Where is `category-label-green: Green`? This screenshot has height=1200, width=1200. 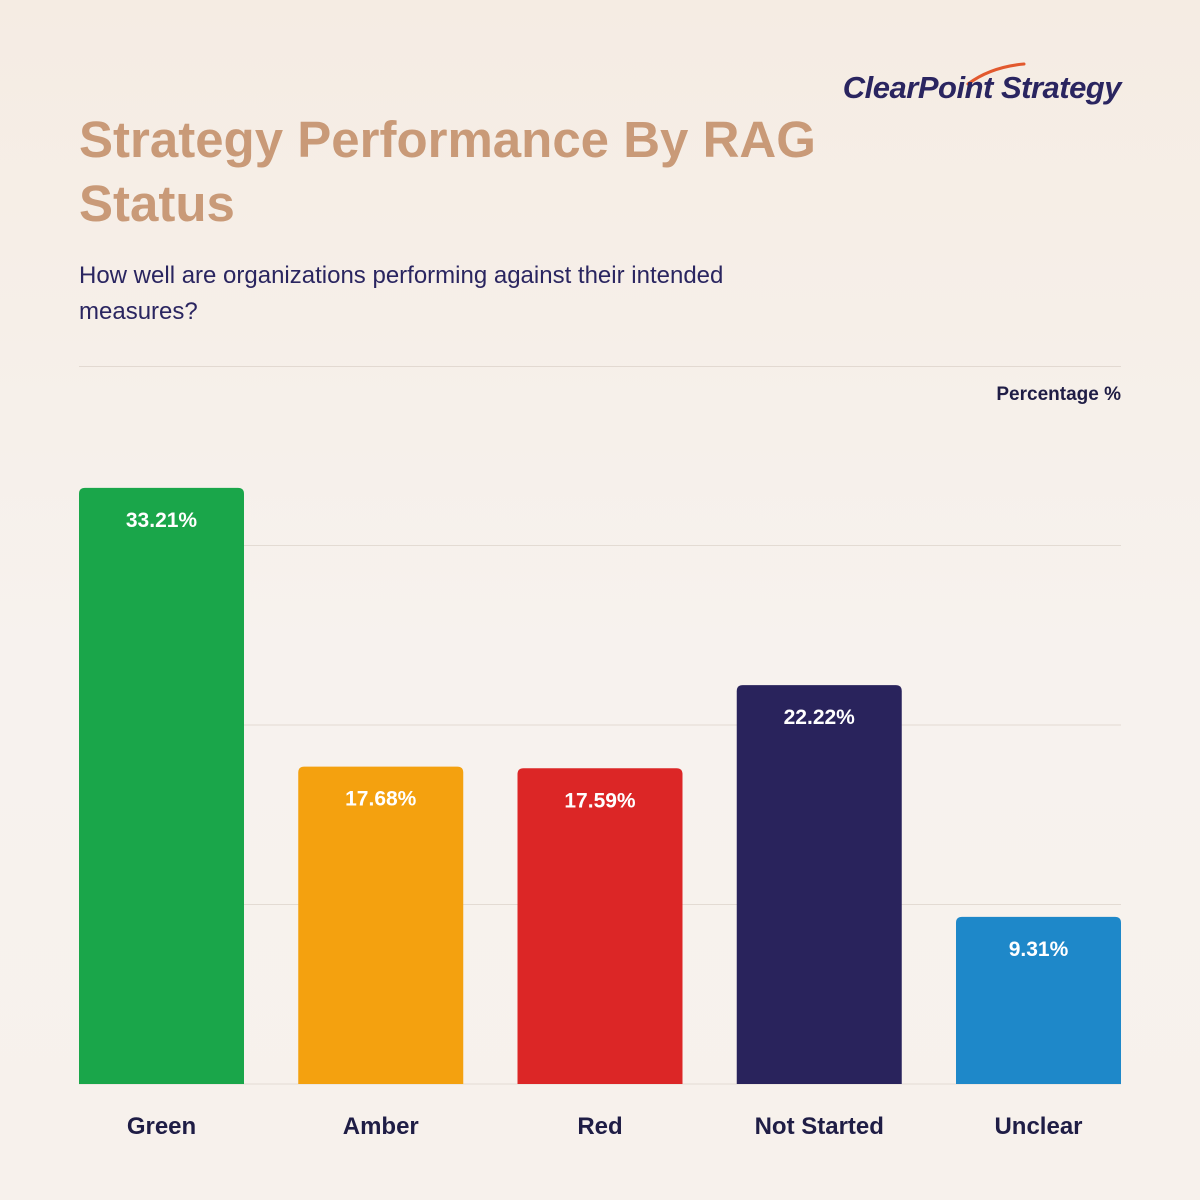
category-label-green: Green is located at coordinates (161, 1126).